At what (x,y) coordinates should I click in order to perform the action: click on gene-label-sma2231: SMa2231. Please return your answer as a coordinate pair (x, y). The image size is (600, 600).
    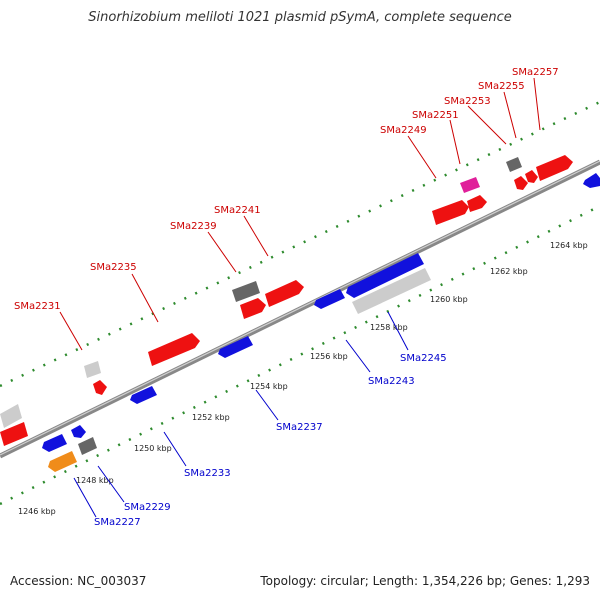
    Looking at the image, I should click on (37, 306).